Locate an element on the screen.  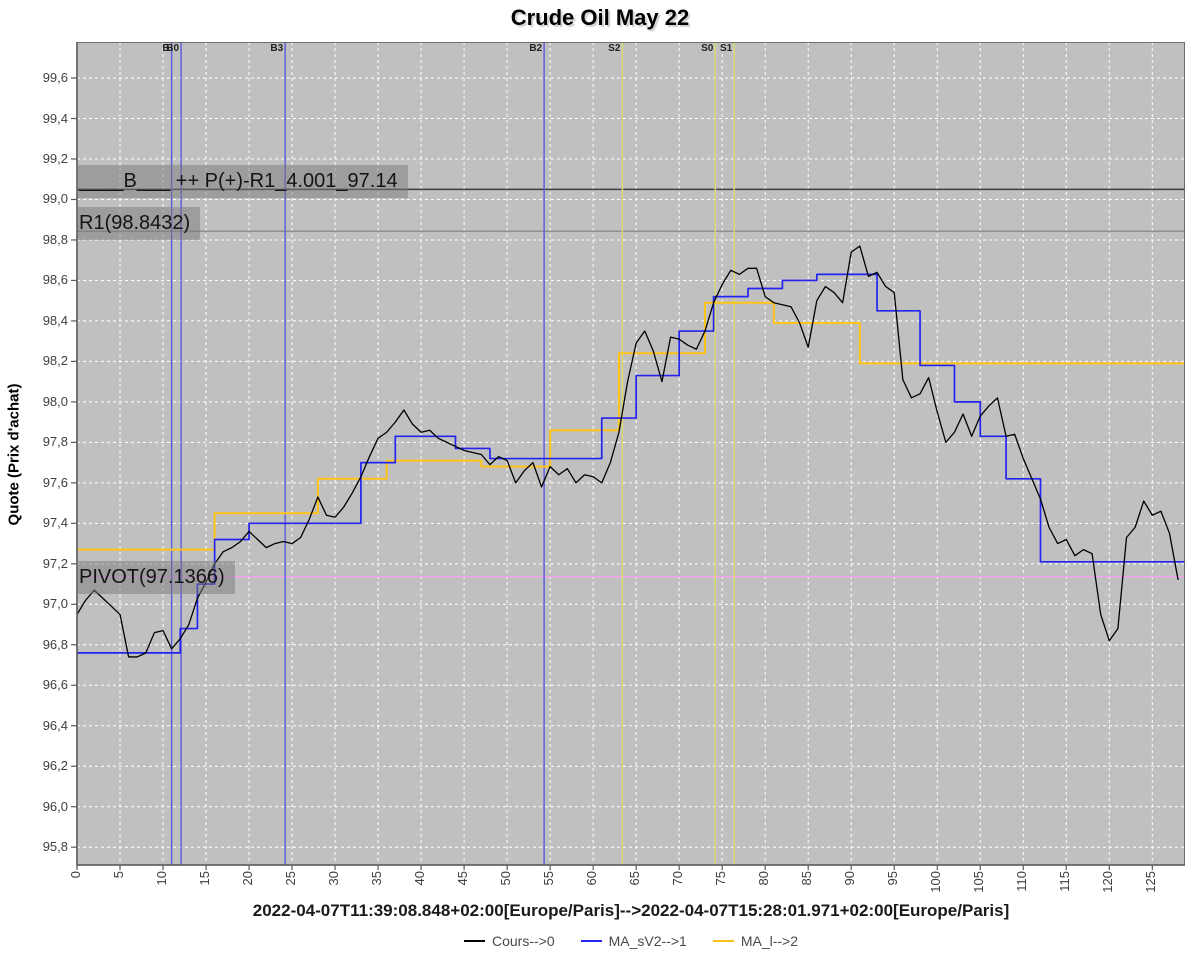
x-tick-label: 70 is located at coordinates (678, 878).